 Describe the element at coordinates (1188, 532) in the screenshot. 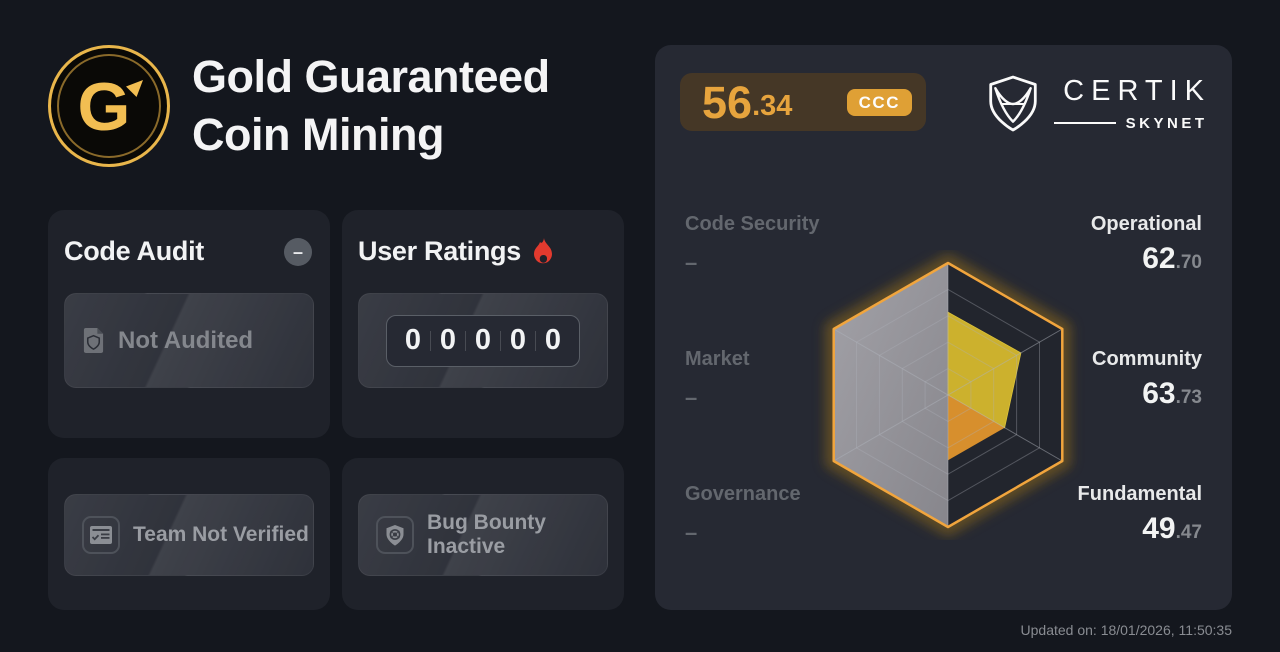

I see `axis-value-frac: .47` at that location.